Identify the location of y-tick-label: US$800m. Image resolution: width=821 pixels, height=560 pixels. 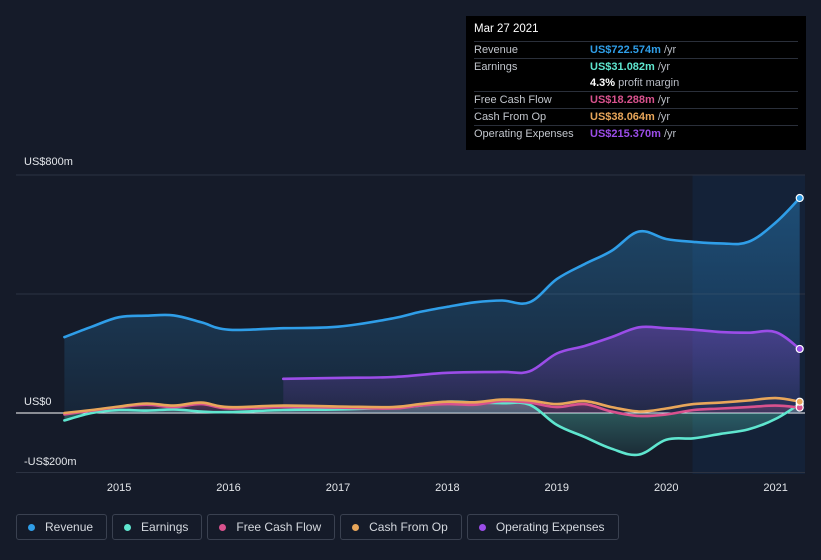
(48, 162).